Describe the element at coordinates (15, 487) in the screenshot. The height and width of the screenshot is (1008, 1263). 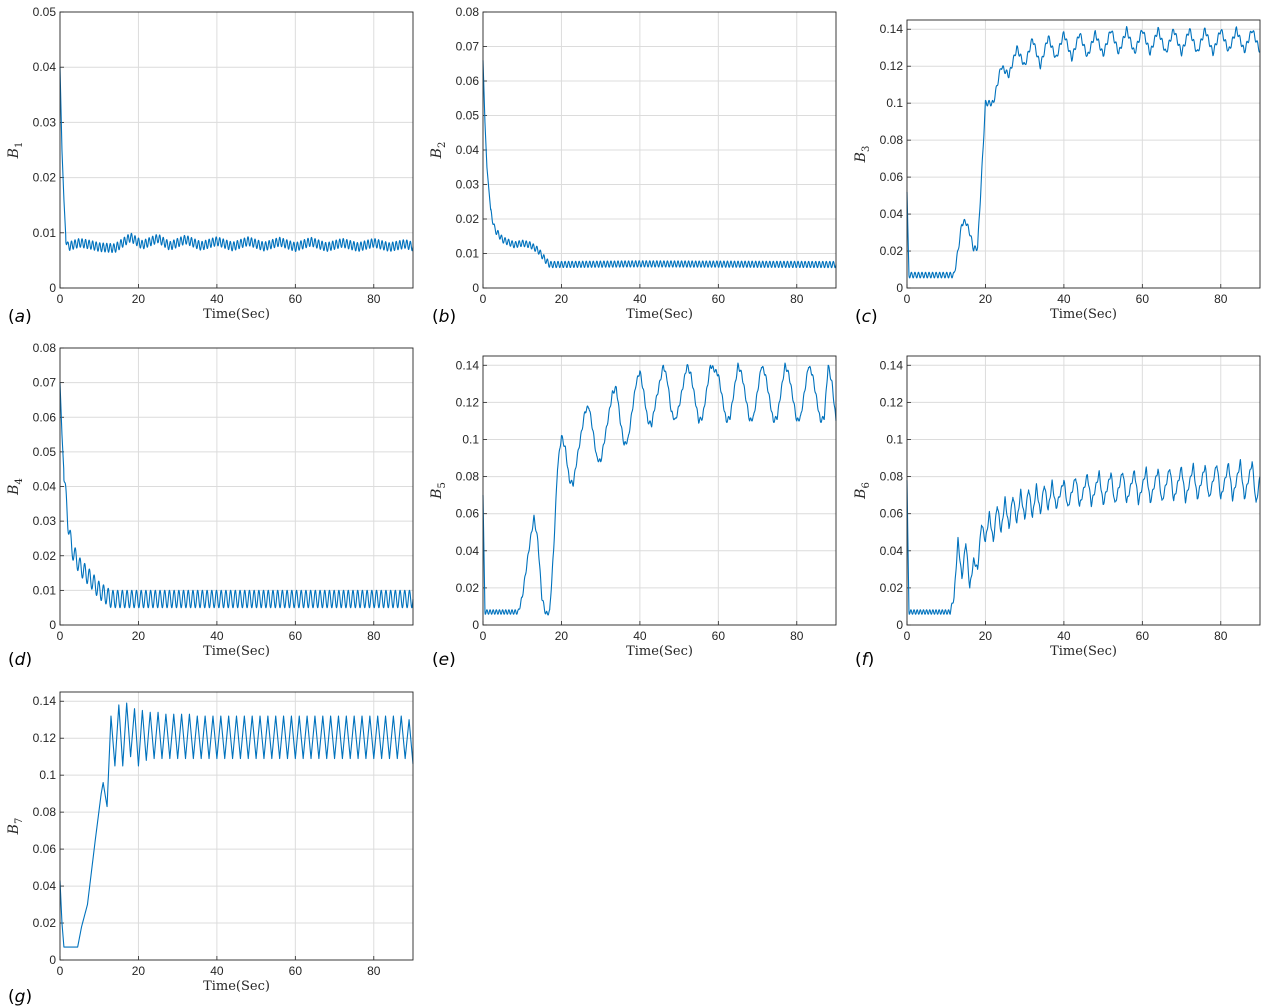
I see `y-axis-label: B4` at that location.